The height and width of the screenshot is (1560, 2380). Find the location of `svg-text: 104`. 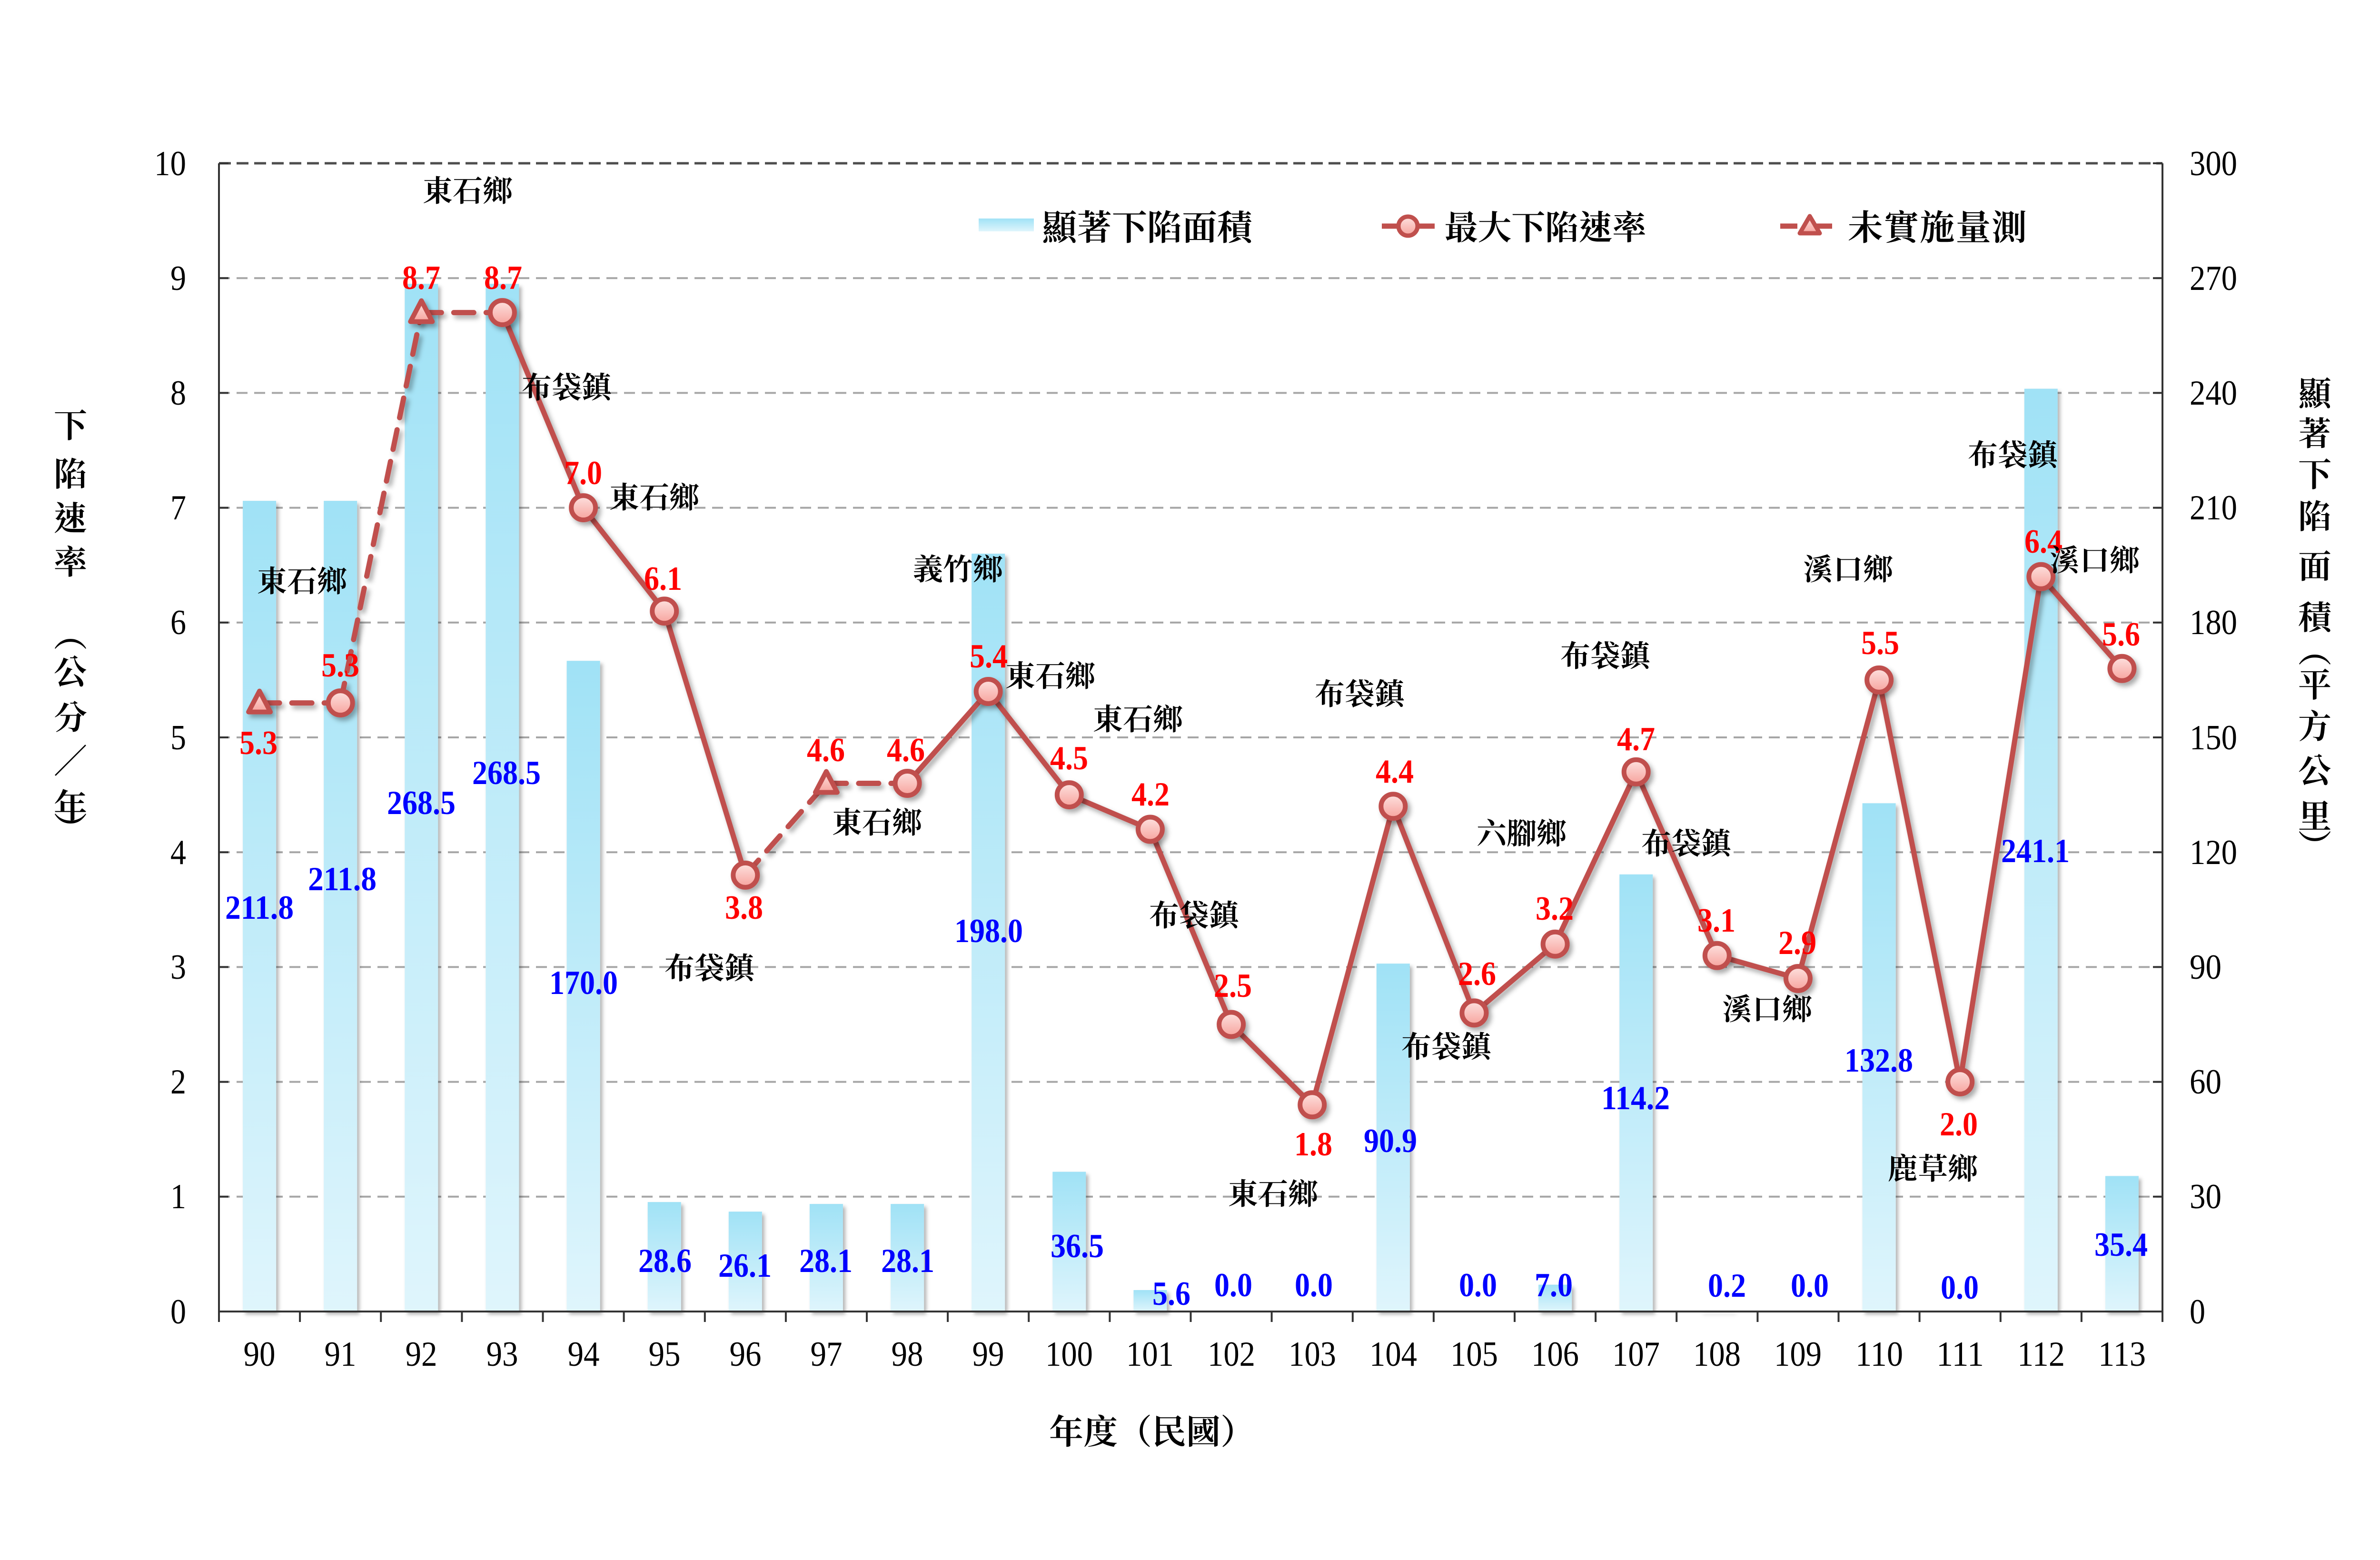

svg-text: 104 is located at coordinates (1393, 1354).